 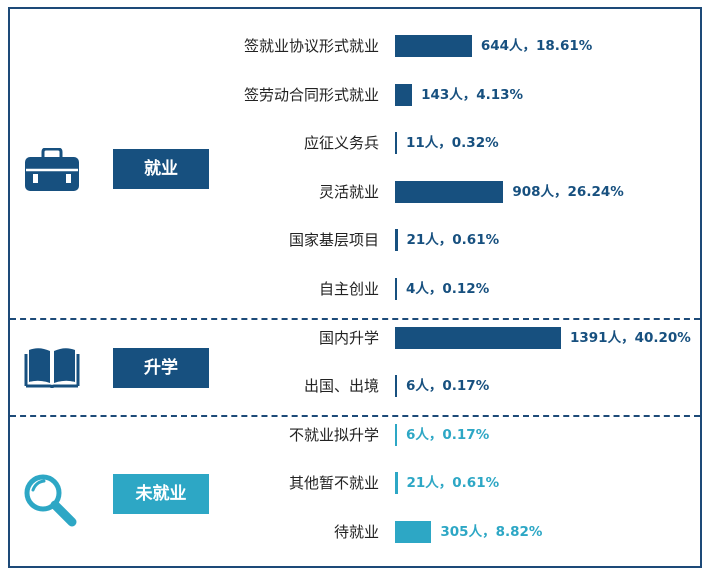 What do you see at coordinates (356, 532) in the screenshot?
I see `category-label: 待就业` at bounding box center [356, 532].